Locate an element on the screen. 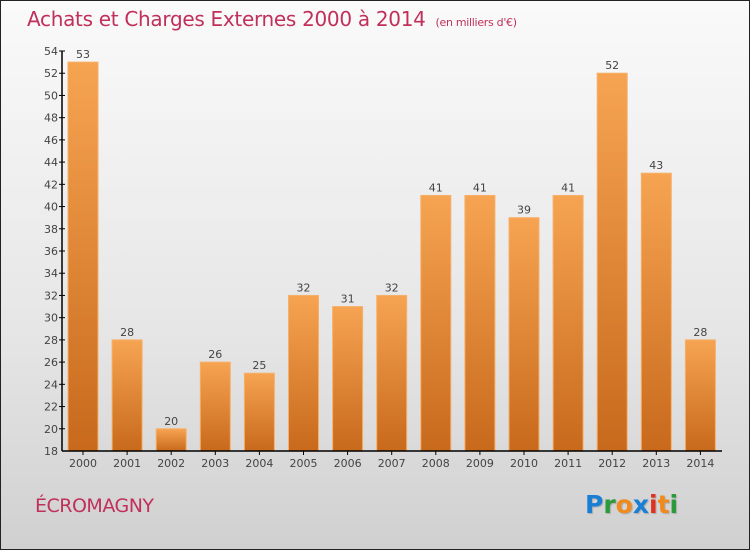 This screenshot has height=550, width=750. y-tick-label: 44 is located at coordinates (51, 162).